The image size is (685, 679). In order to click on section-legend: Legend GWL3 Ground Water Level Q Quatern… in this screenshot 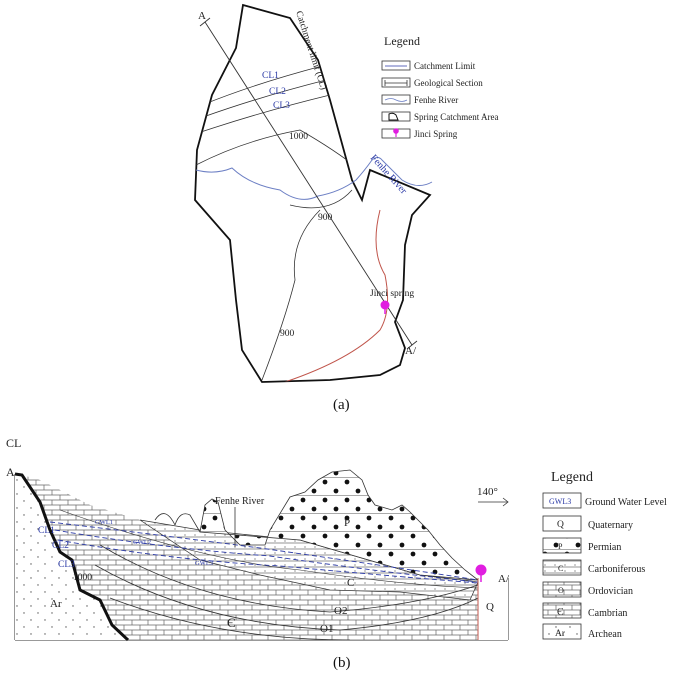, I will do `click(604, 555)`.